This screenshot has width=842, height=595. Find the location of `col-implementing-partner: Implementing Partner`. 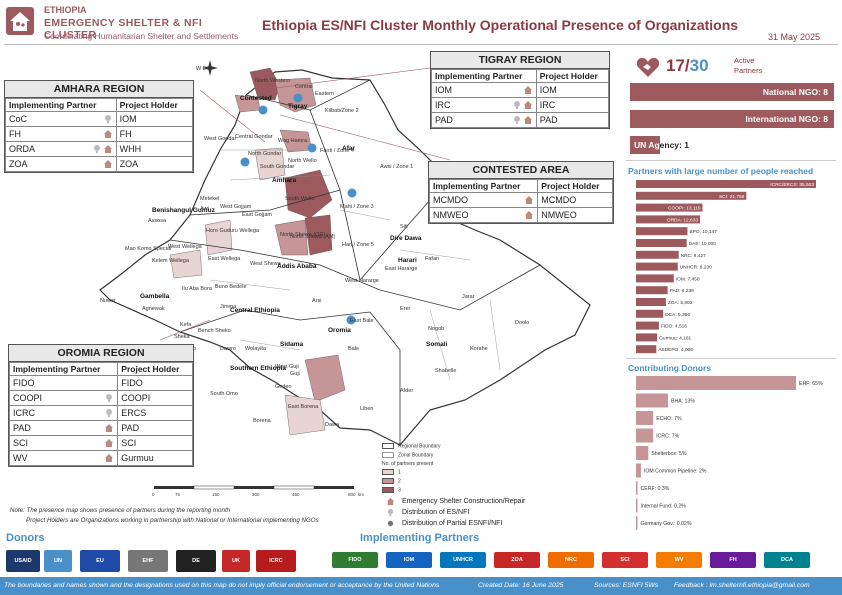

col-implementing-partner: Implementing Partner is located at coordinates (484, 76).